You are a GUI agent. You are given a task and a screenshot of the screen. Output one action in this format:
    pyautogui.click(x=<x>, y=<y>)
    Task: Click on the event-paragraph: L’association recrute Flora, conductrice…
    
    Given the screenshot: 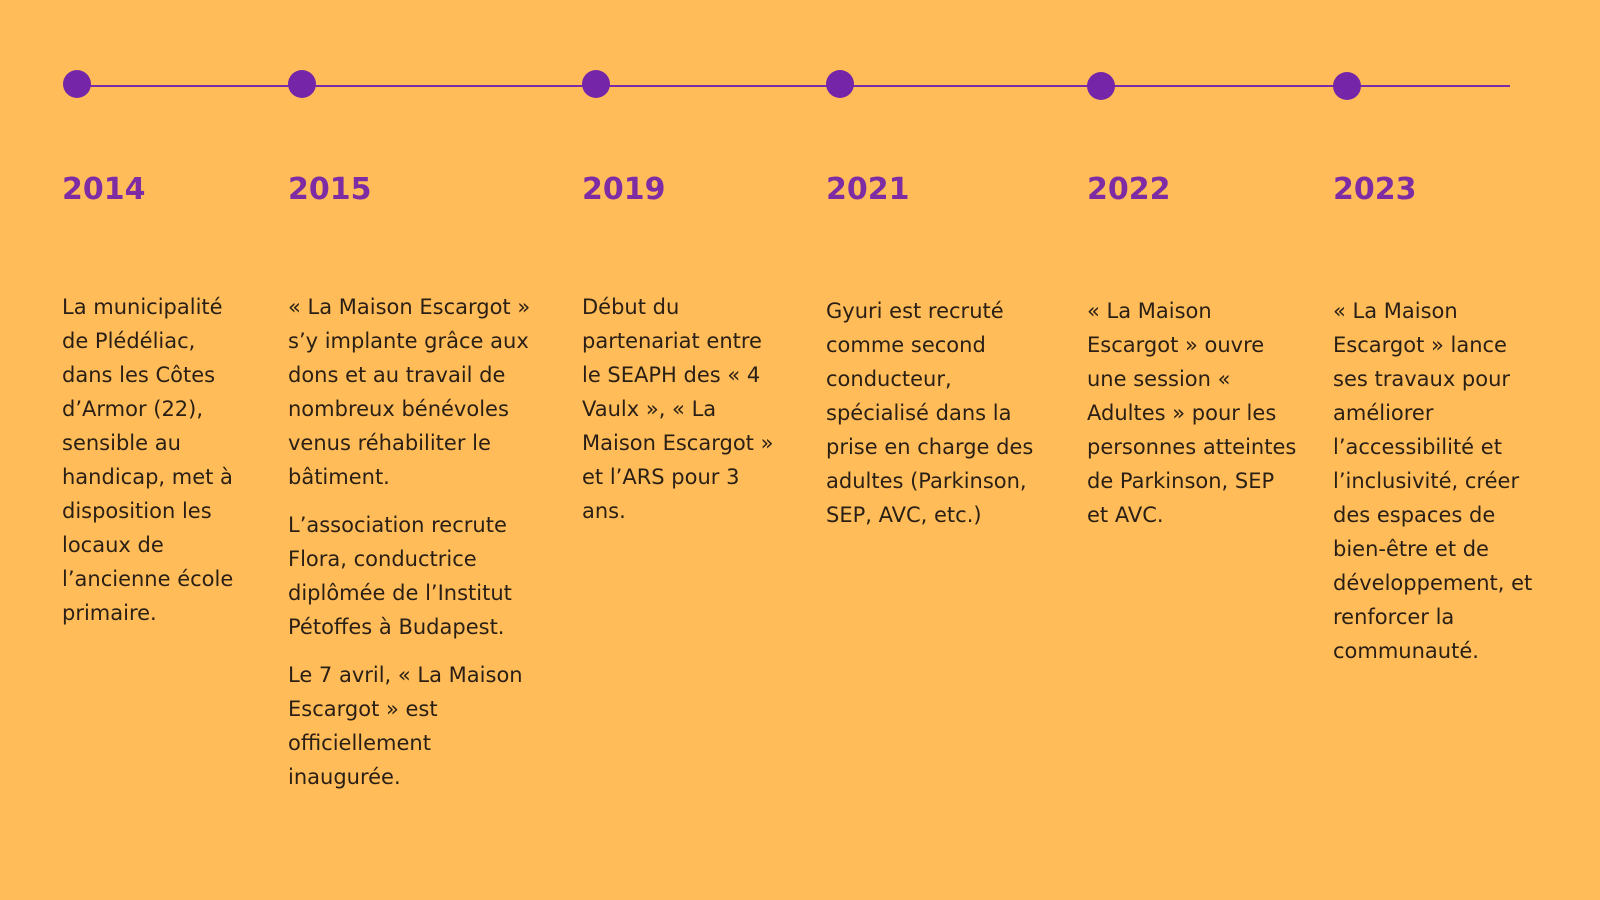 What is the action you would take?
    pyautogui.click(x=400, y=576)
    